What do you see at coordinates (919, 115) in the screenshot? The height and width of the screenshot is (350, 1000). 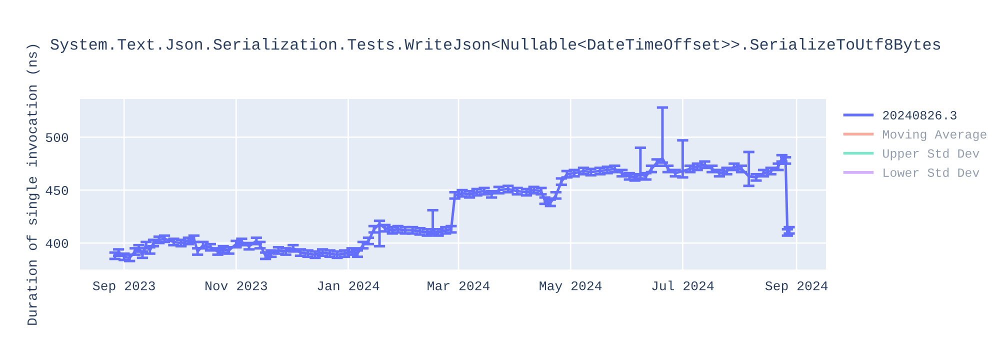 I see `legend-label: 20240826.3` at bounding box center [919, 115].